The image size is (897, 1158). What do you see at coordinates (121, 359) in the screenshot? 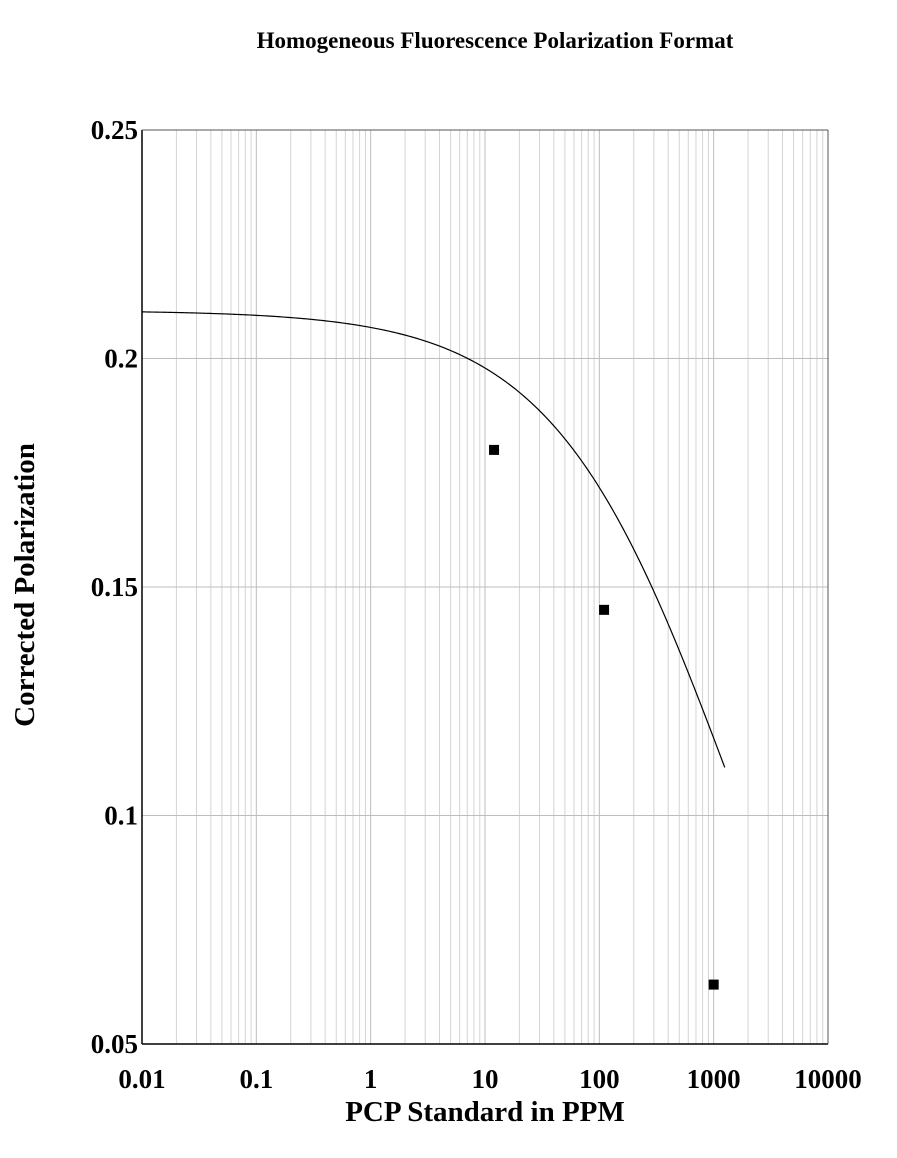
I see `y-tick-label: 0.2` at bounding box center [121, 359].